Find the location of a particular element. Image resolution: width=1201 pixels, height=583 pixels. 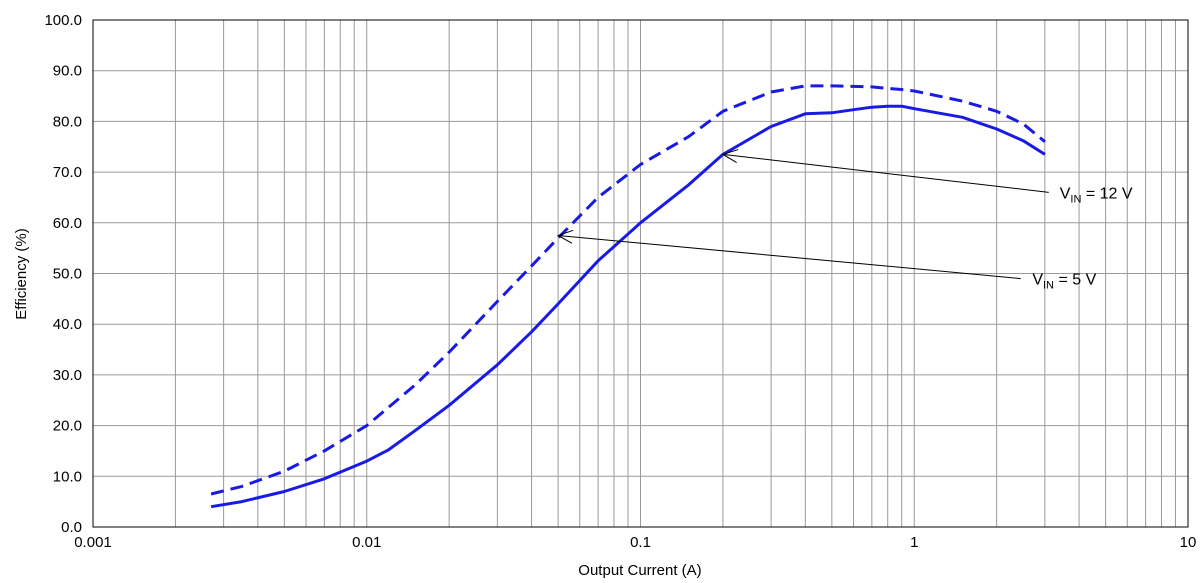

y-tick-label: 0.0 is located at coordinates (71, 527).